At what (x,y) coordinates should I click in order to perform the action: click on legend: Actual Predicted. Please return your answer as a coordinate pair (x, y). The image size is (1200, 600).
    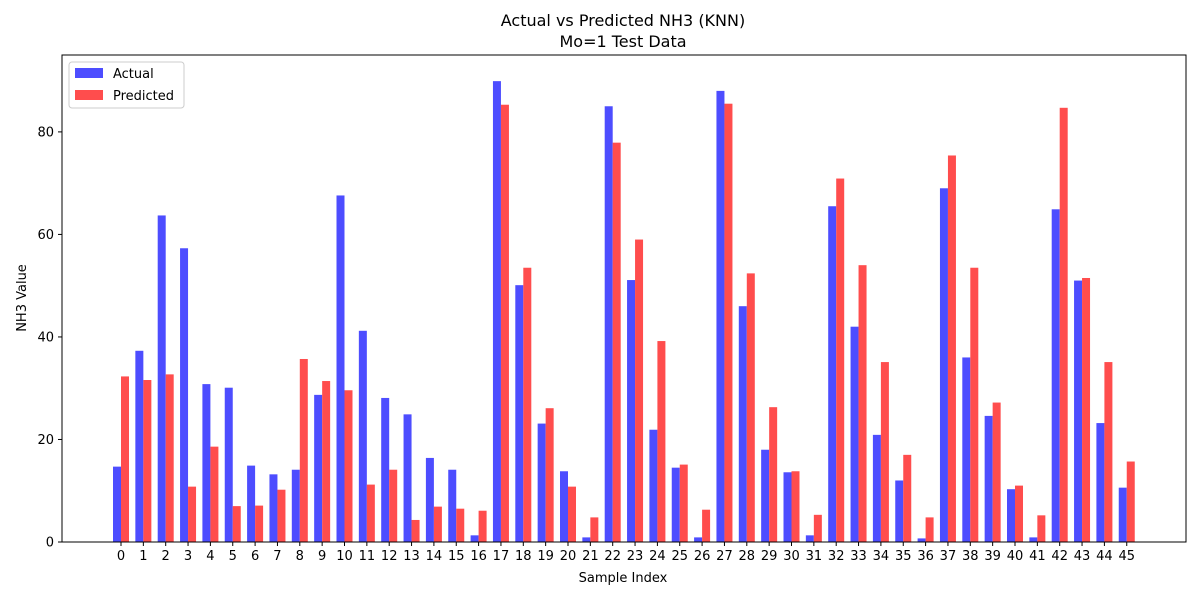
    Looking at the image, I should click on (126, 85).